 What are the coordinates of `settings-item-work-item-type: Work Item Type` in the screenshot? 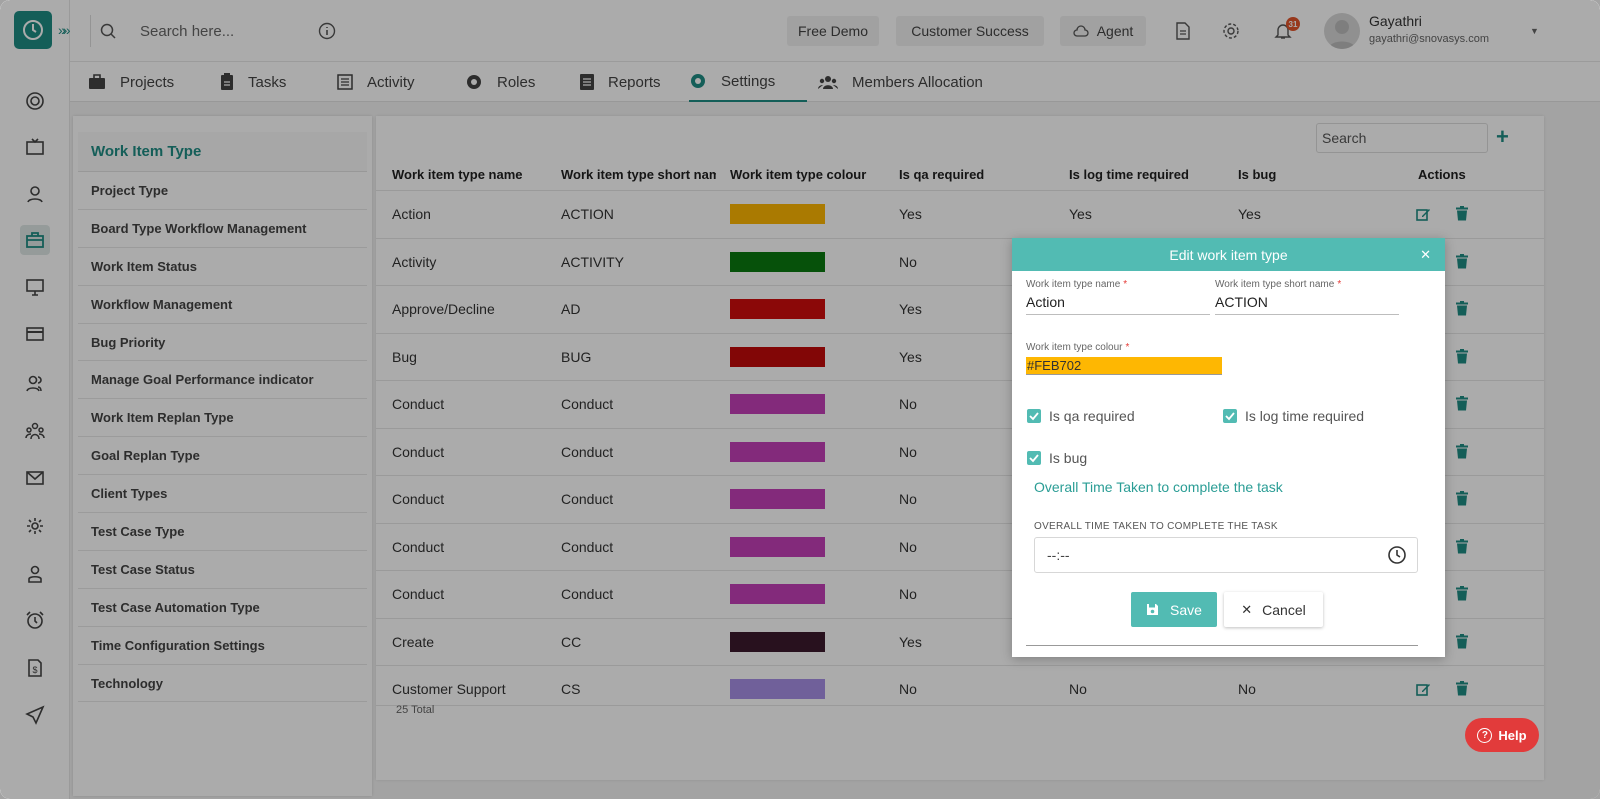 It's located at (222, 152).